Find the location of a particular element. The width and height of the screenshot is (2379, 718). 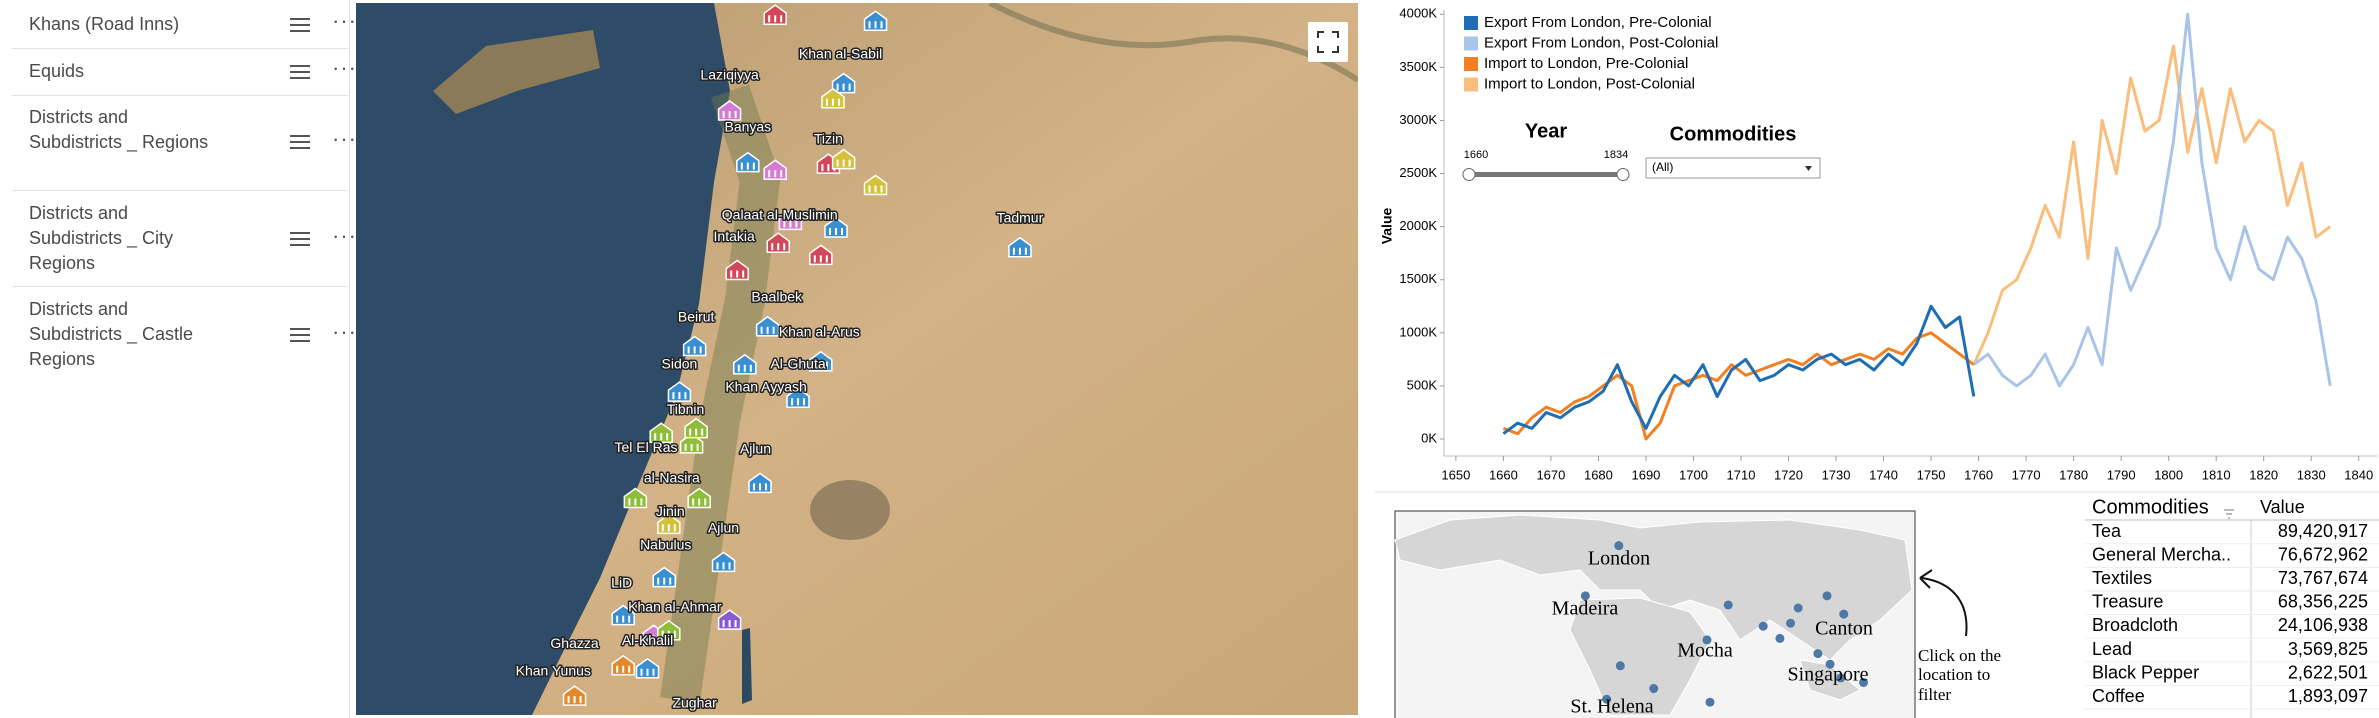

filter-label: Commodities is located at coordinates (1733, 134).